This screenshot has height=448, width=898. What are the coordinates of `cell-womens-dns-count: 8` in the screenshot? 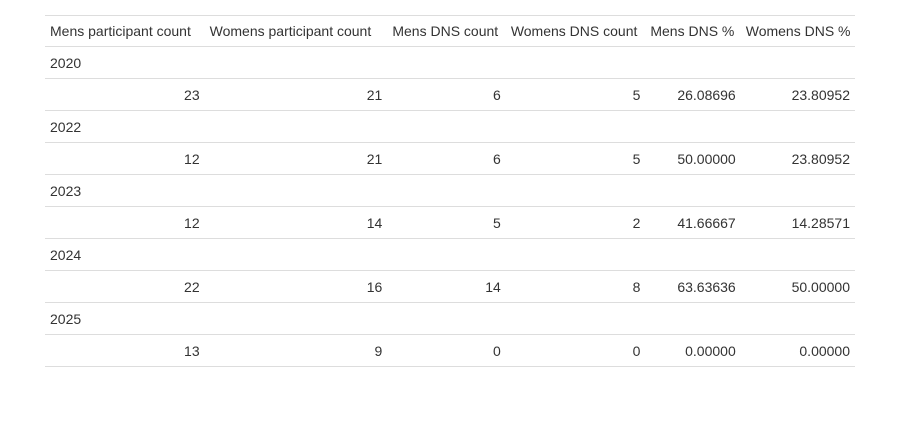 It's located at (575, 286).